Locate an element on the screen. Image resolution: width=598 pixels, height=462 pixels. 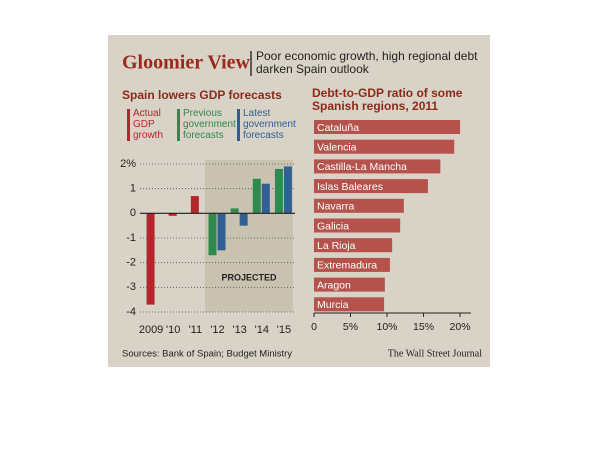
credit: The Wall Street Journal is located at coordinates (435, 353).